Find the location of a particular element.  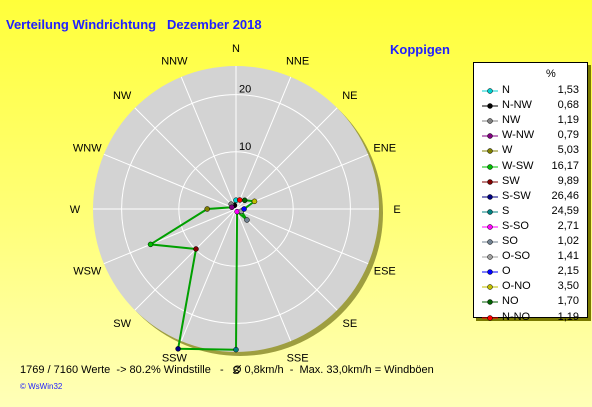

ring-label: 20 is located at coordinates (245, 90).